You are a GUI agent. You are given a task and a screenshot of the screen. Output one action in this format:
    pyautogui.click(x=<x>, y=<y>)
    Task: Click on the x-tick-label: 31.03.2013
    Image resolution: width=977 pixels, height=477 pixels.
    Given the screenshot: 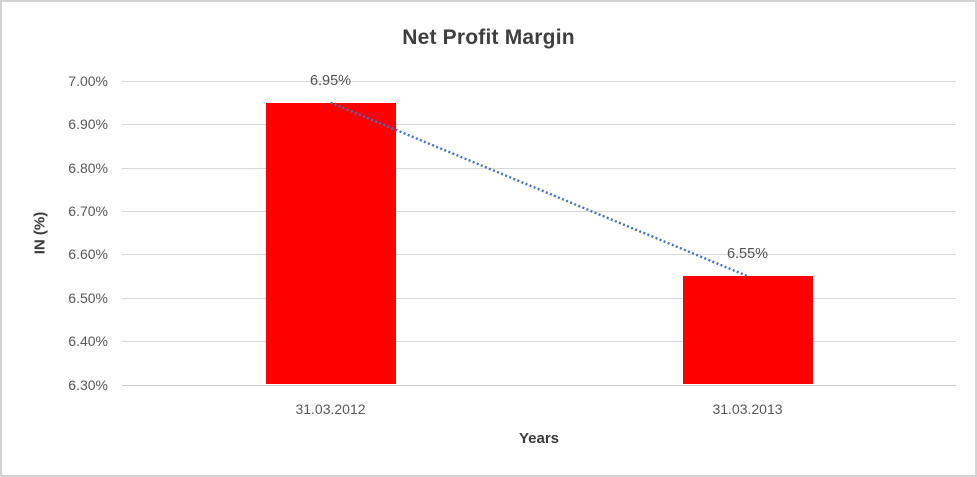 What is the action you would take?
    pyautogui.click(x=747, y=408)
    